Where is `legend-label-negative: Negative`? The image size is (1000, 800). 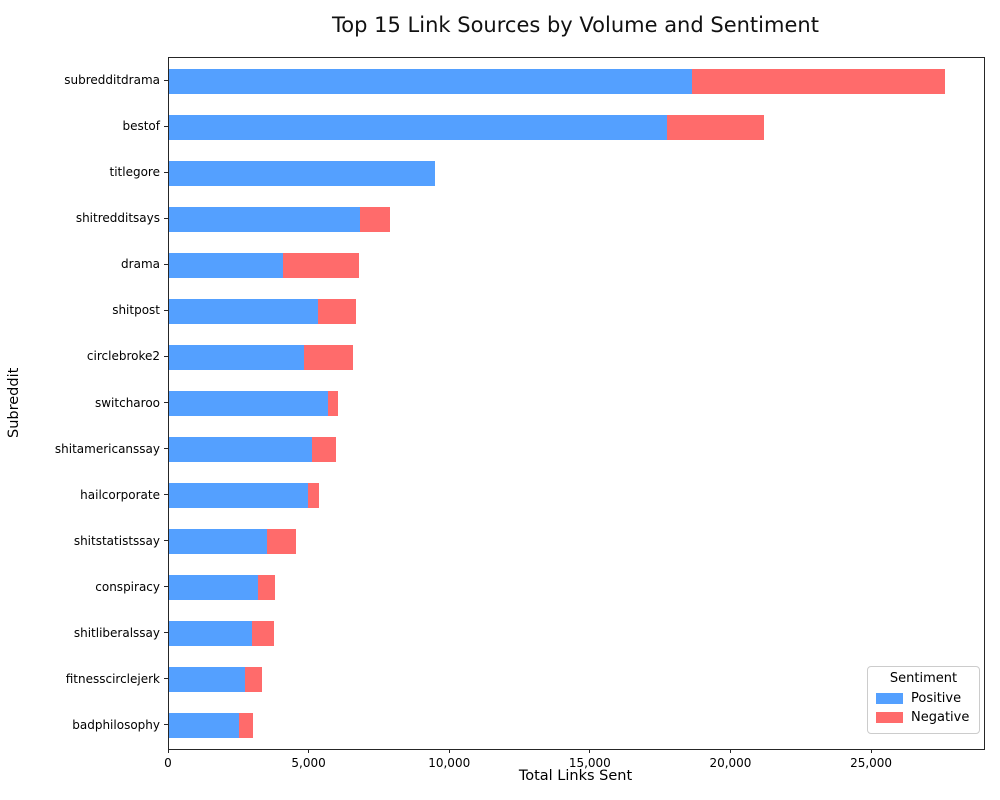 legend-label-negative: Negative is located at coordinates (940, 717).